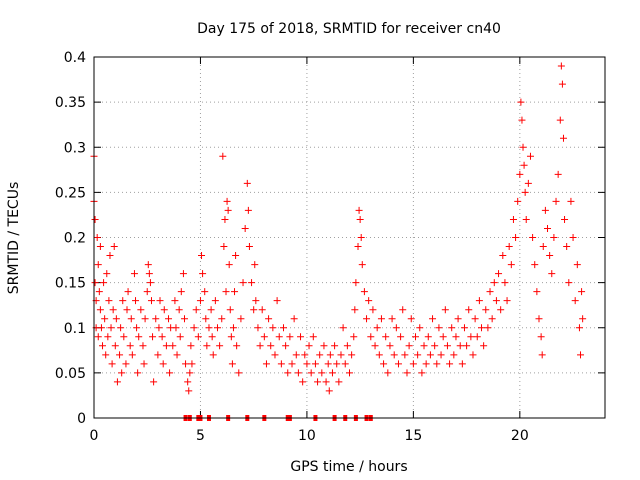 The image size is (640, 480). Describe the element at coordinates (307, 436) in the screenshot. I see `x-tick-label: 10` at that location.